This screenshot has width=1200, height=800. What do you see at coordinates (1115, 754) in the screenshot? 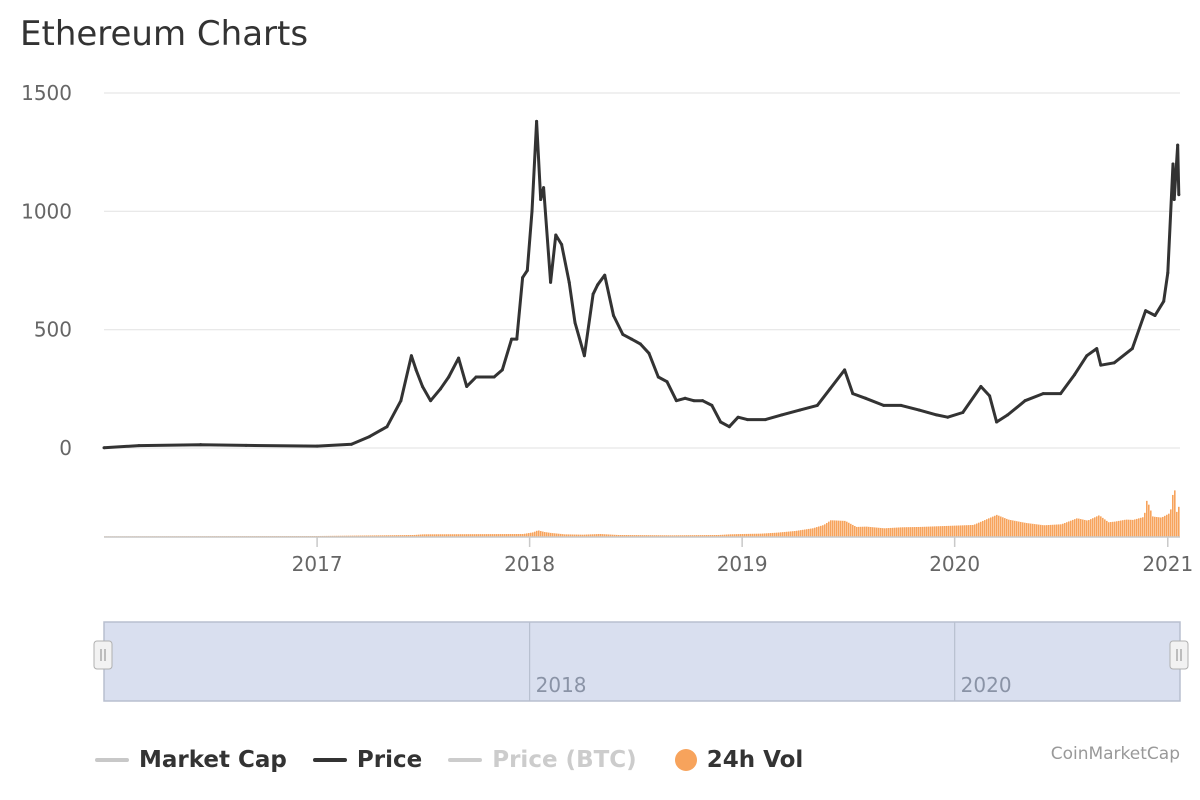
I see `credit-link: CoinMarketCap` at bounding box center [1115, 754].